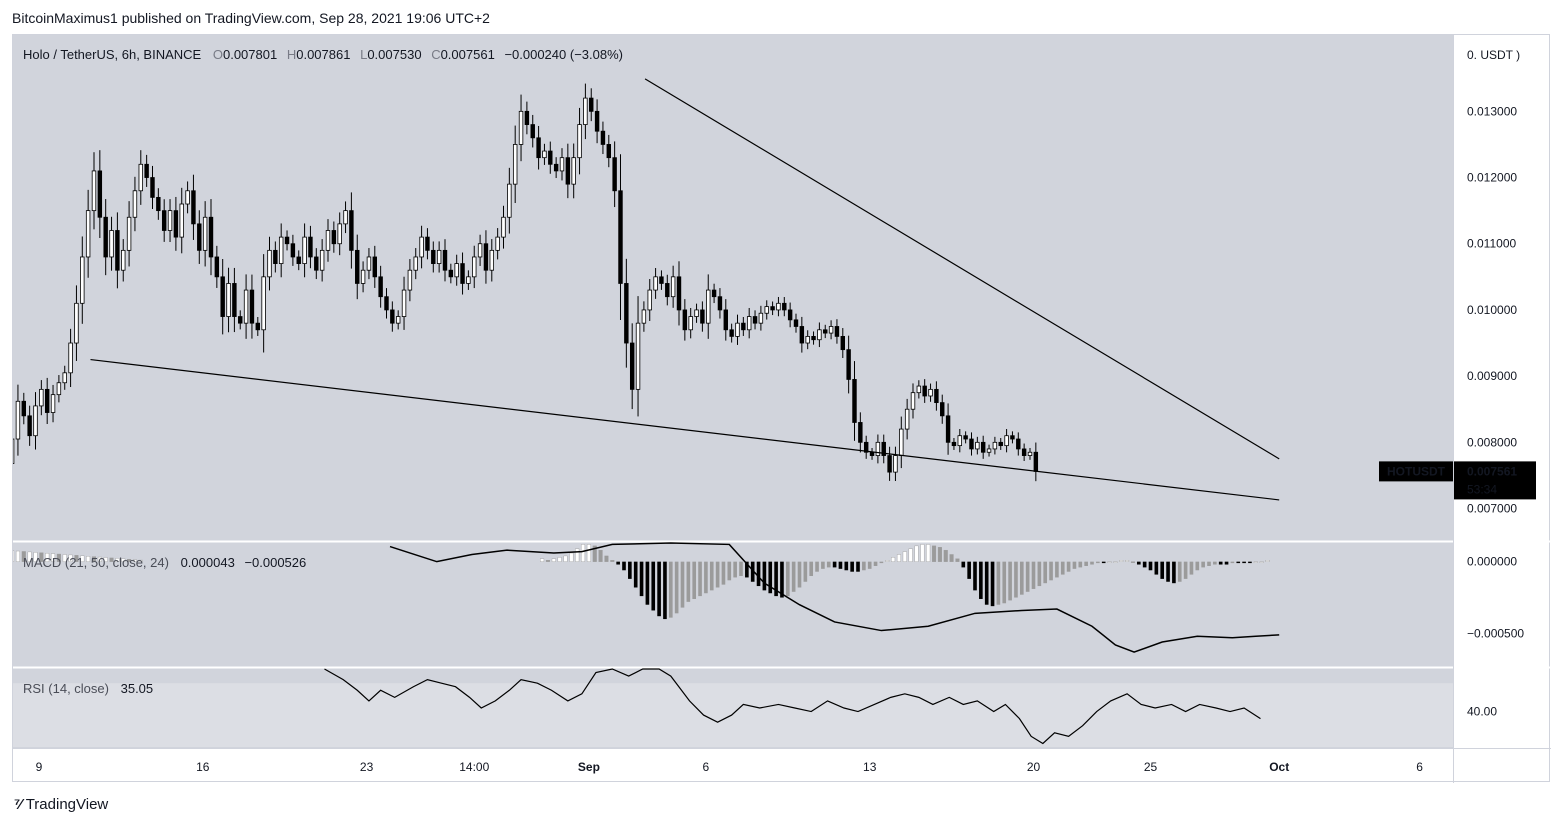 The height and width of the screenshot is (827, 1562). What do you see at coordinates (730, 767) in the screenshot?
I see `time-axis: 9 16 23 14:00 Sep 6 13 20 25 Oct 6` at bounding box center [730, 767].